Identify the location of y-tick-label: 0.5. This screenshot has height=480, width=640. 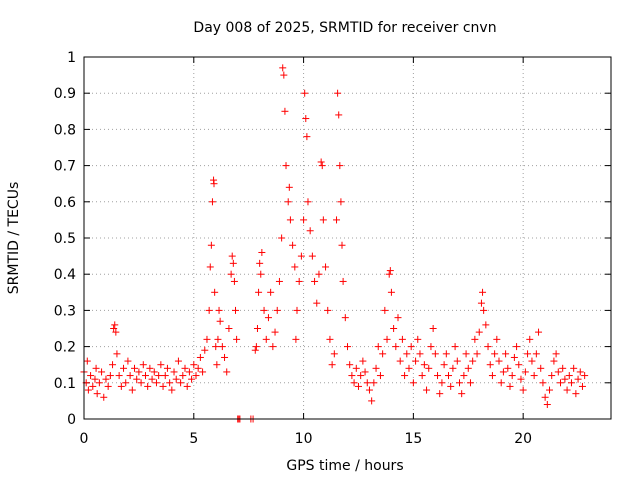
(65, 239).